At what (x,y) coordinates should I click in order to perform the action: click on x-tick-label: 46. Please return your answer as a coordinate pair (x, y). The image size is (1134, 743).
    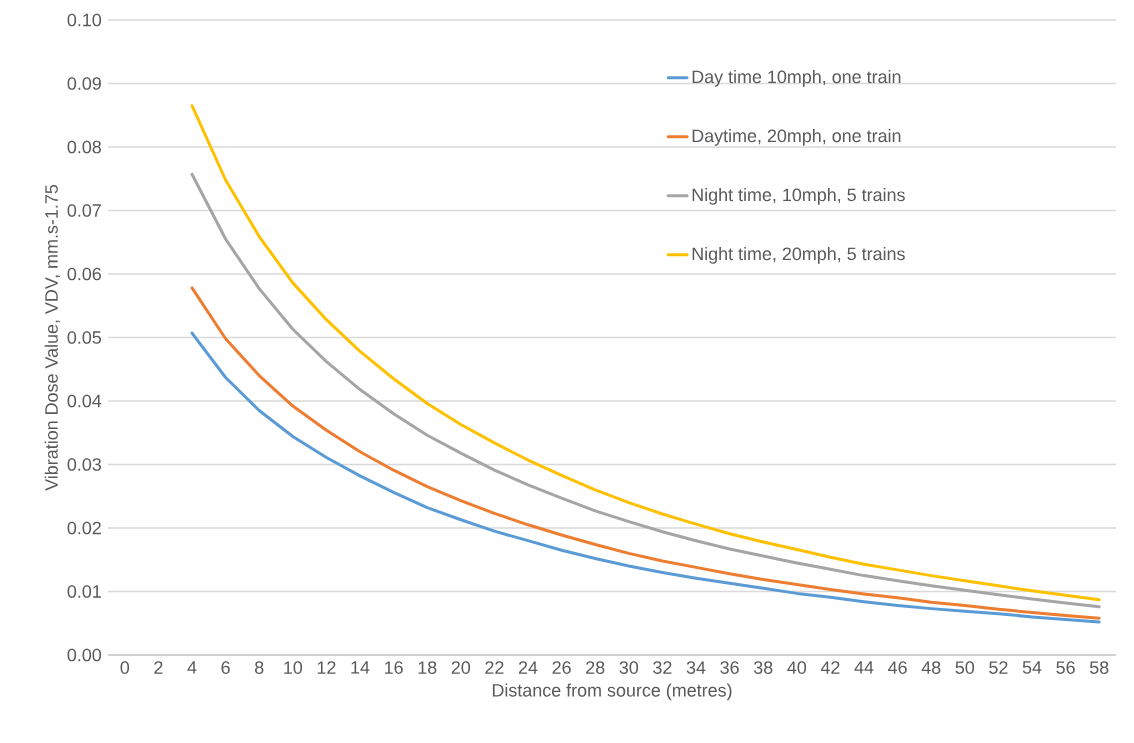
    Looking at the image, I should click on (897, 667).